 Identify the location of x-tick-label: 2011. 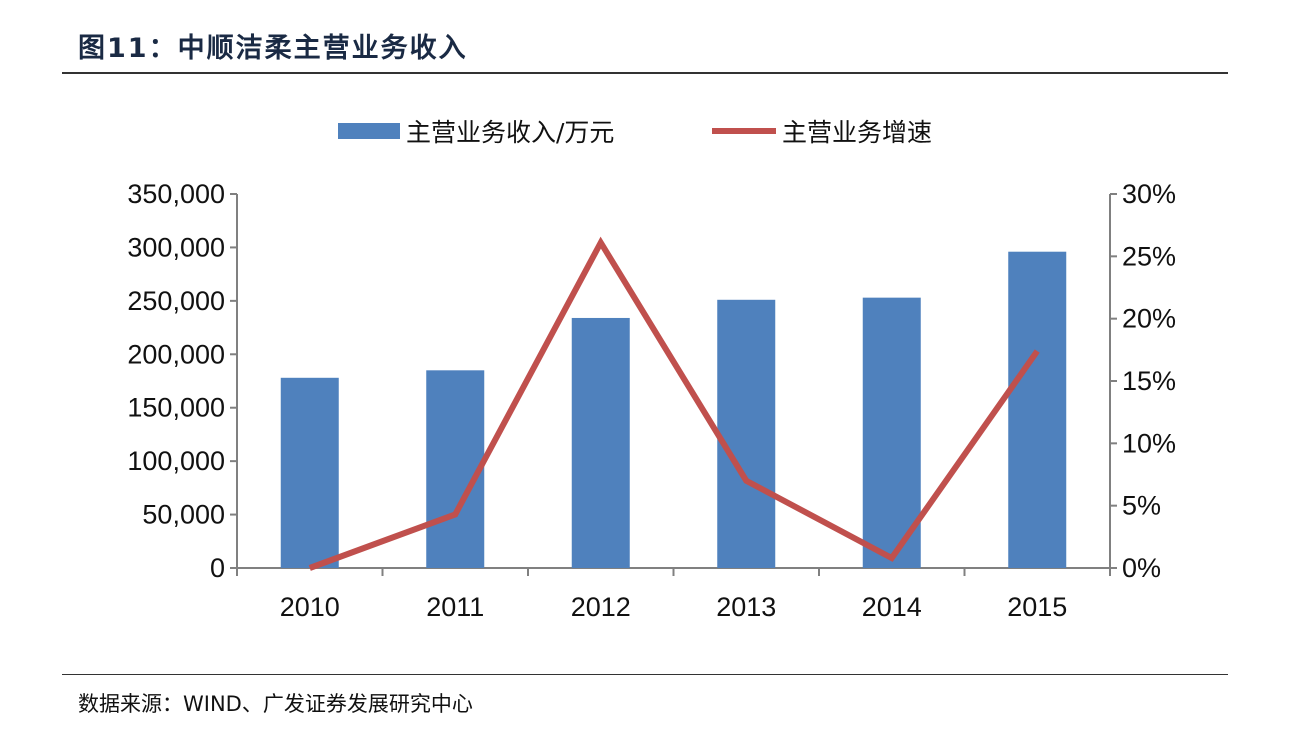
(455, 607).